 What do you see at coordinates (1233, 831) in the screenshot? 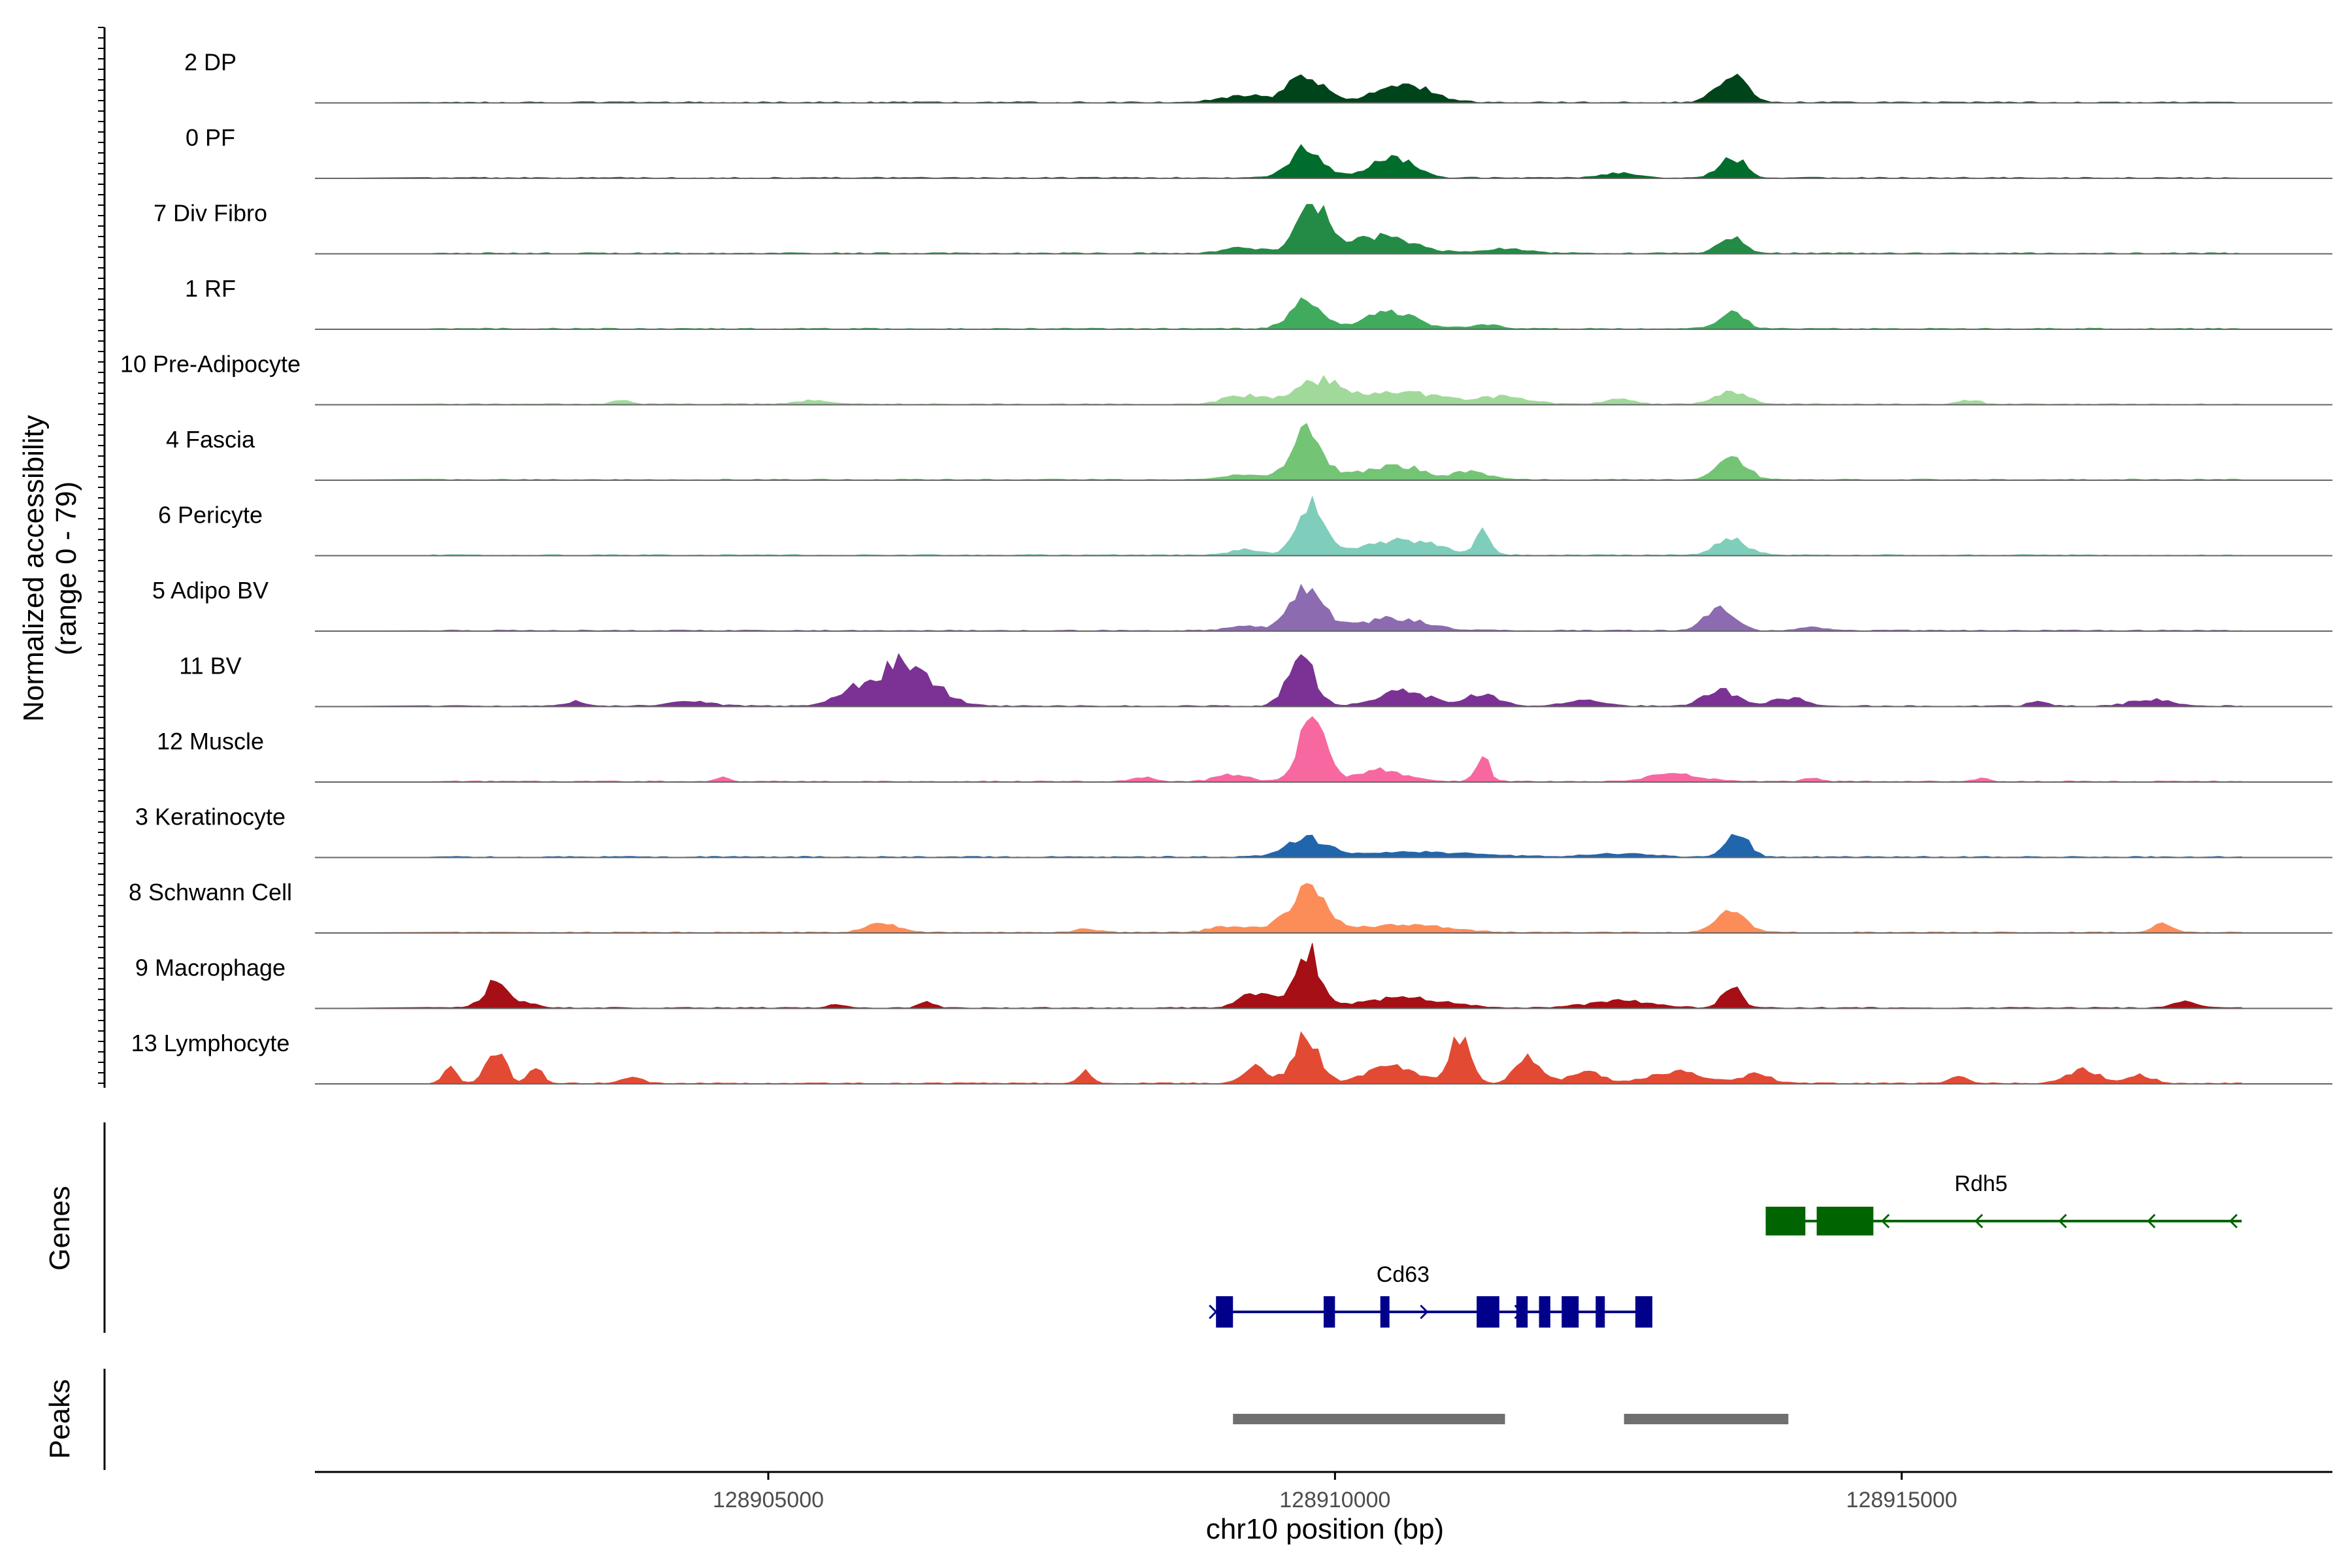
I see `track-3-keratinocyte: 3 Keratinocyte` at bounding box center [1233, 831].